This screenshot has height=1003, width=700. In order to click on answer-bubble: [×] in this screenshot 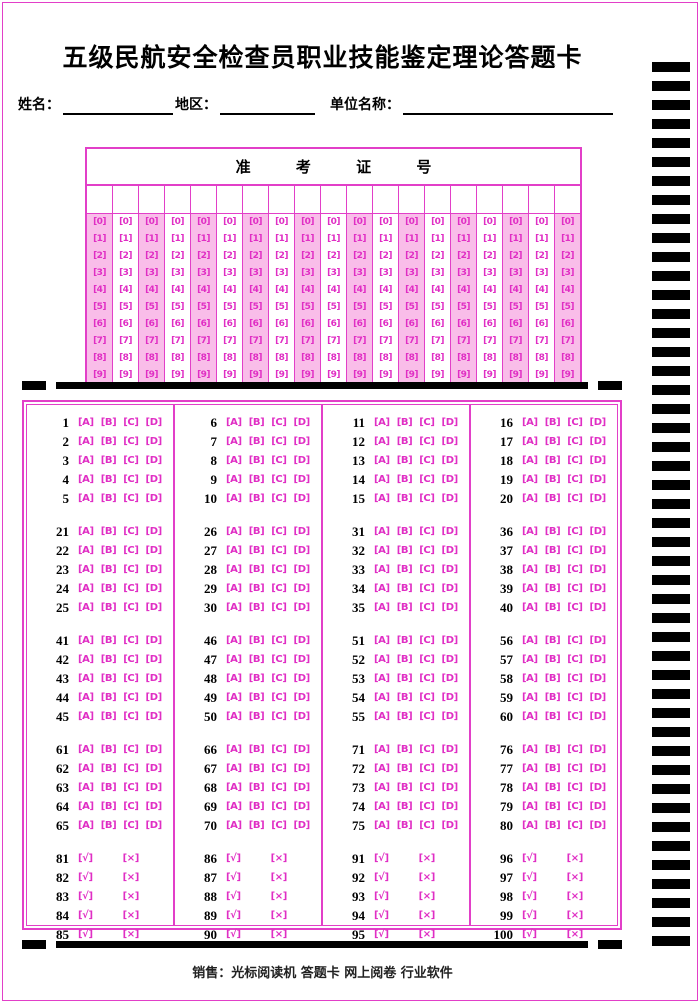, I will do `click(575, 915)`.